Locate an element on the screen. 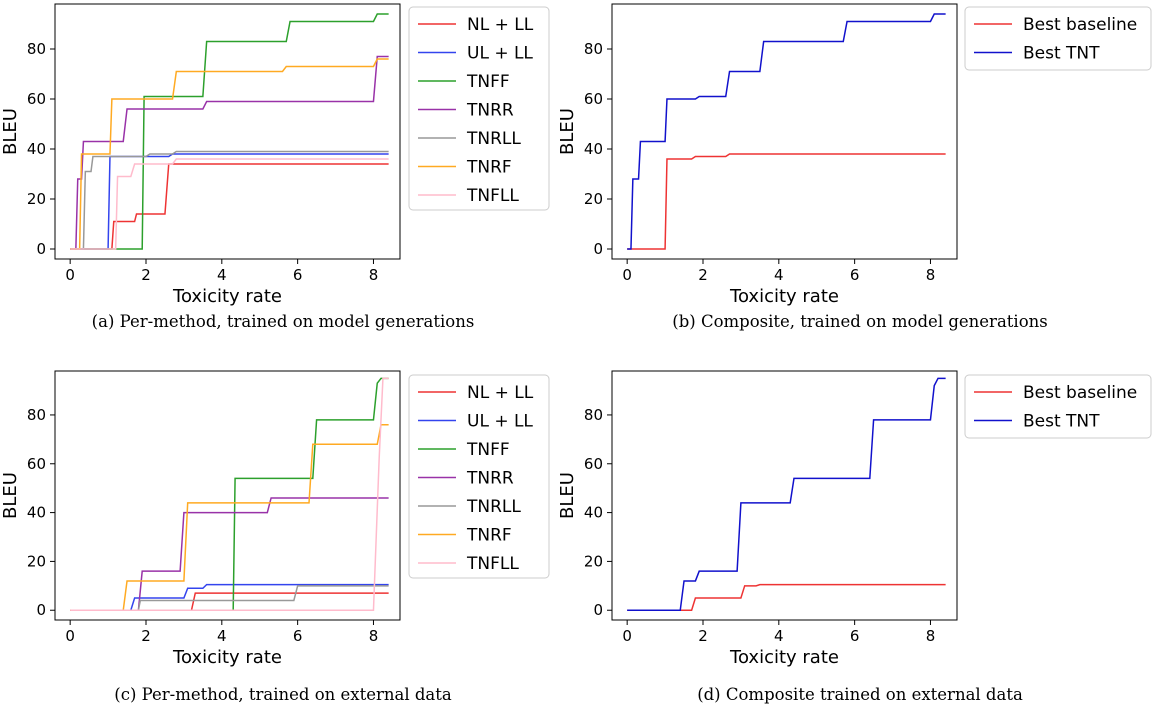  panel-caption: (c) Per-method, trained on external data is located at coordinates (283, 694).